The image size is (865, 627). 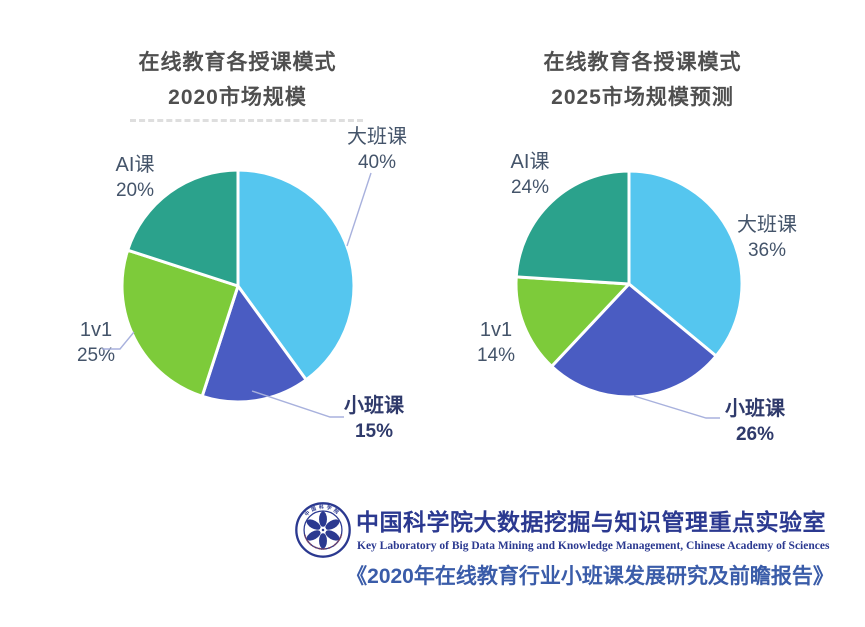 I want to click on slice-label-pct: 24%, so click(x=530, y=187).